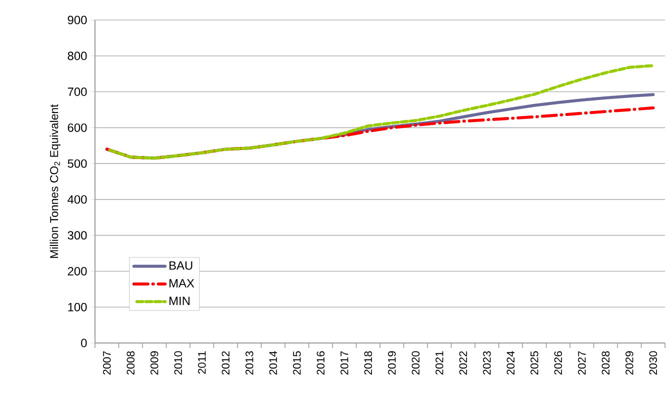 The image size is (667, 403). What do you see at coordinates (77, 307) in the screenshot?
I see `y-tick-label: 100` at bounding box center [77, 307].